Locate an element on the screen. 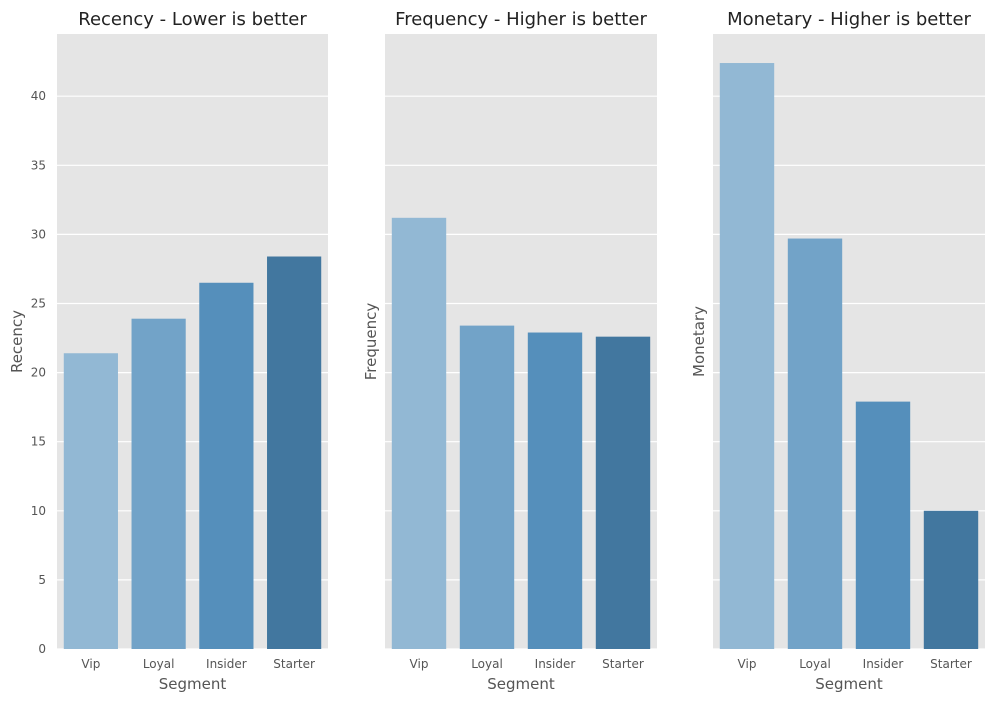 The height and width of the screenshot is (701, 995). chart-title: Recency - Lower is better is located at coordinates (192, 19).